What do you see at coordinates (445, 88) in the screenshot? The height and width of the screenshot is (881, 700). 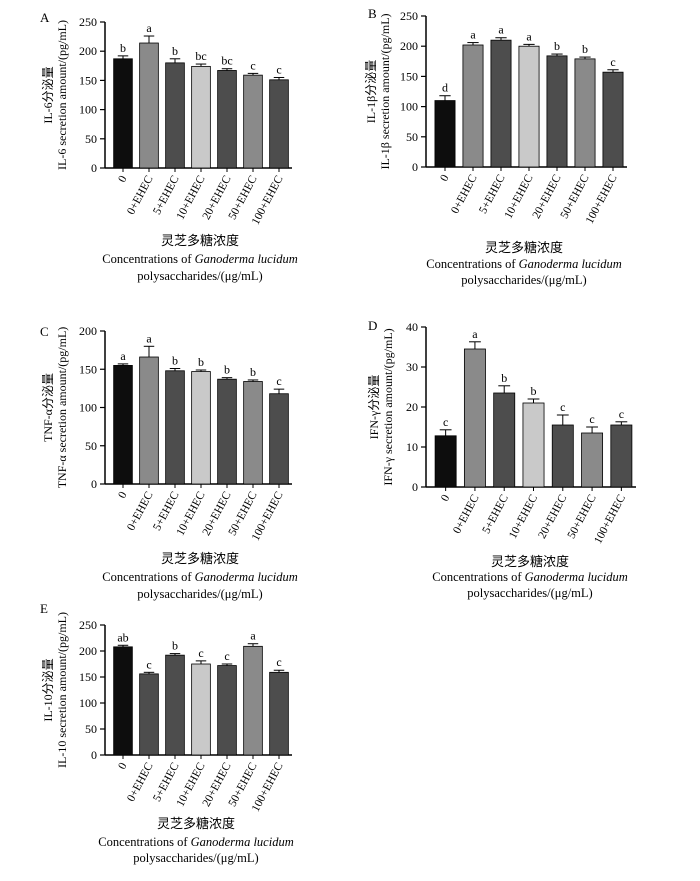 I see `significance-letter: d` at bounding box center [445, 88].